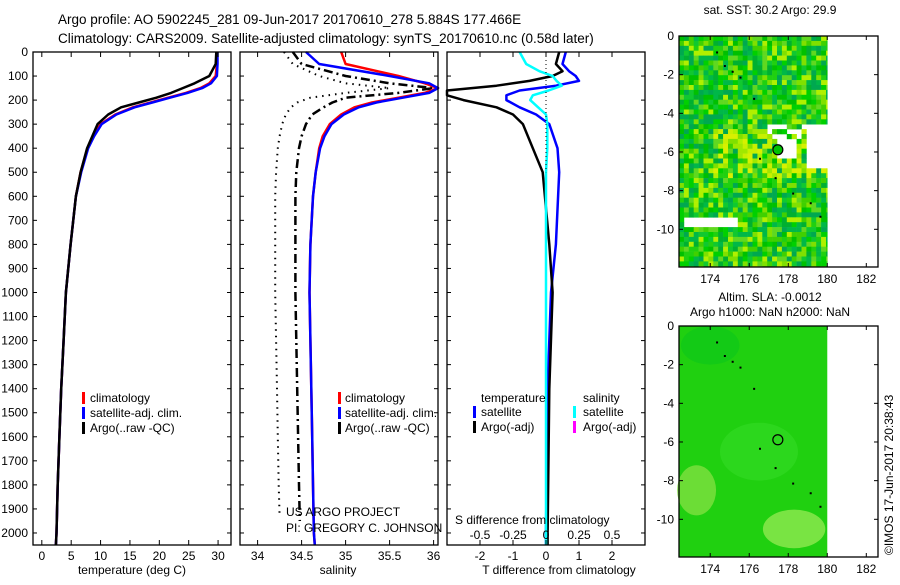 The height and width of the screenshot is (585, 900). What do you see at coordinates (372, 298) in the screenshot?
I see `series-line-satellite-adj-clim-` at bounding box center [372, 298].